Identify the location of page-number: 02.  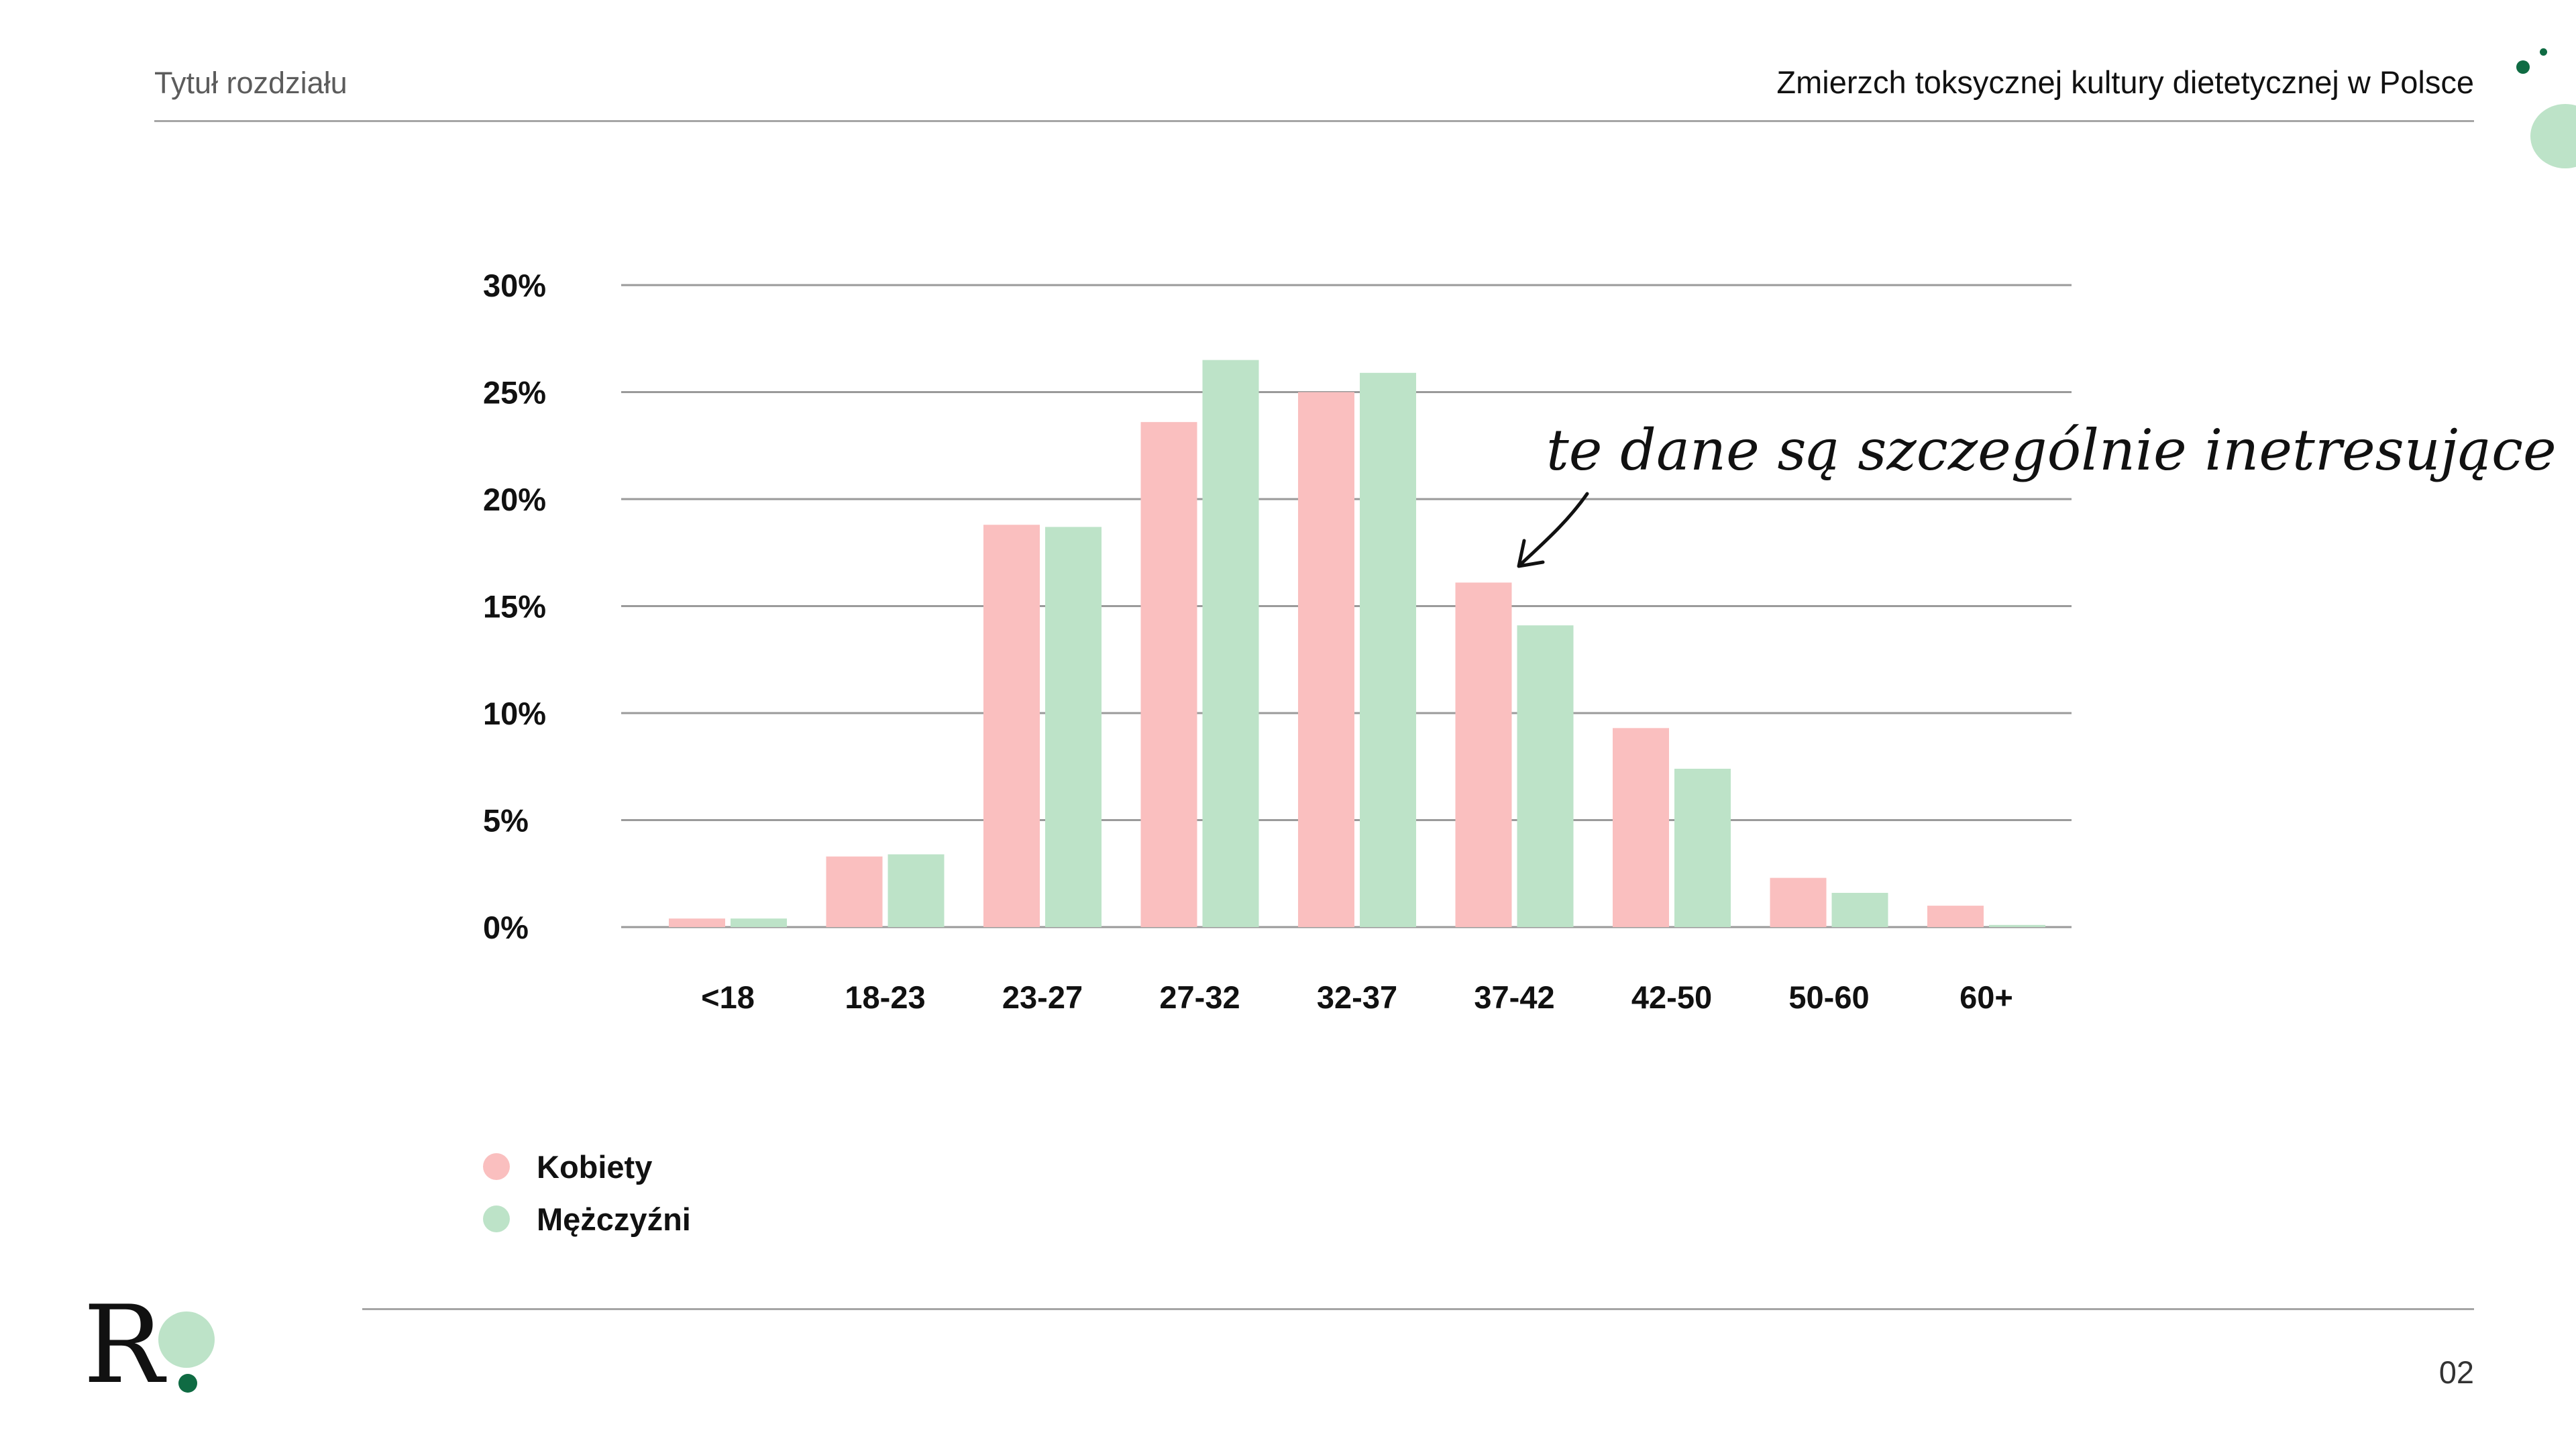
(2456, 1372).